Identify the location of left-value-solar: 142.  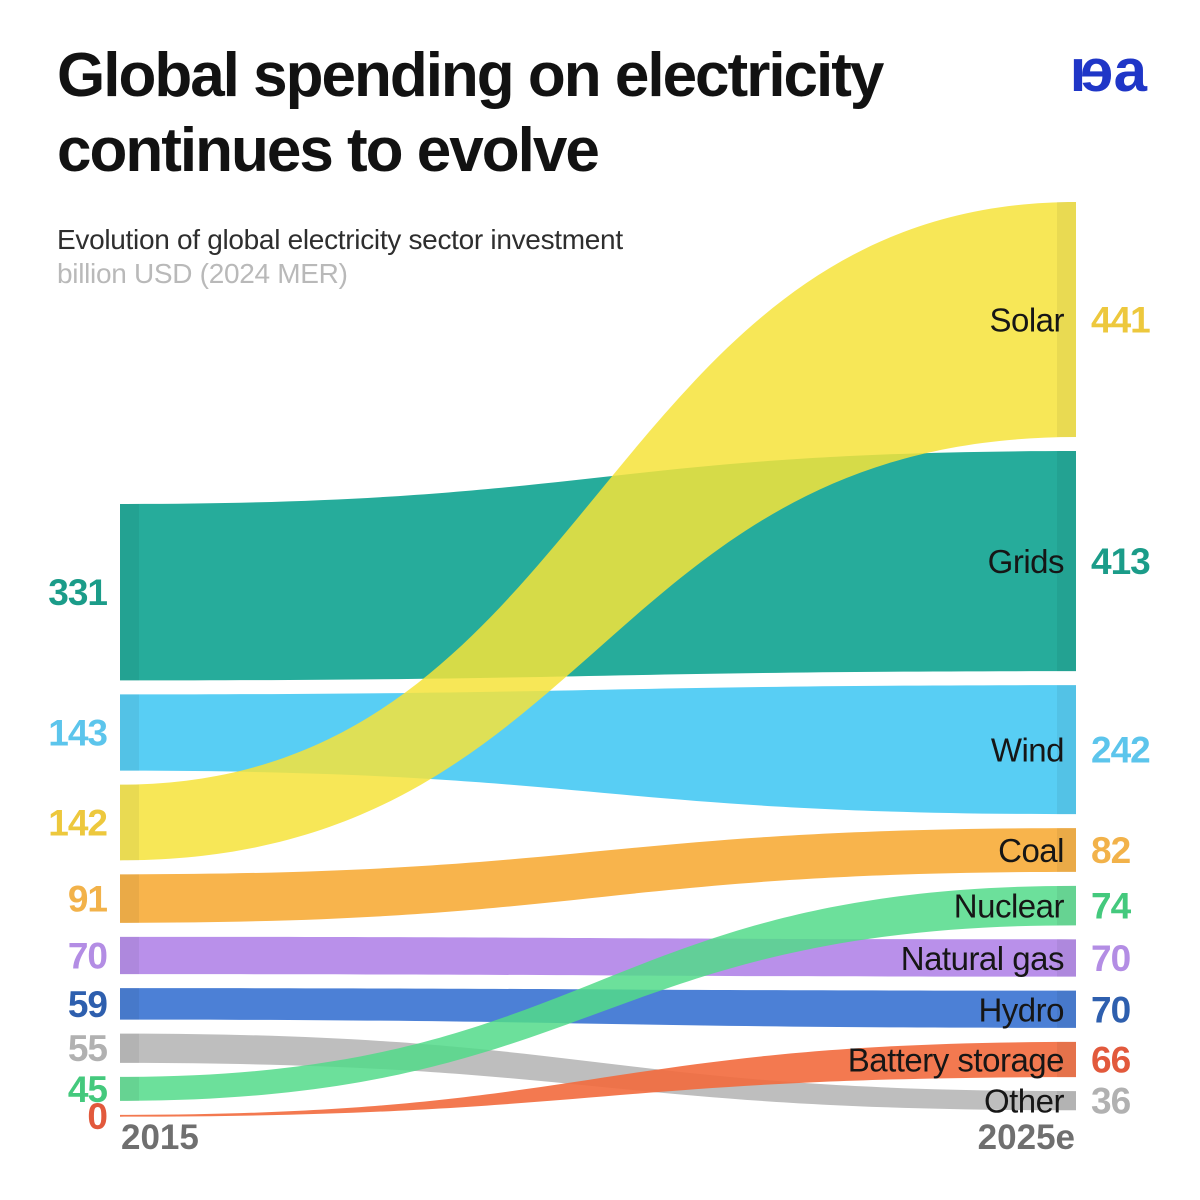
(77, 822).